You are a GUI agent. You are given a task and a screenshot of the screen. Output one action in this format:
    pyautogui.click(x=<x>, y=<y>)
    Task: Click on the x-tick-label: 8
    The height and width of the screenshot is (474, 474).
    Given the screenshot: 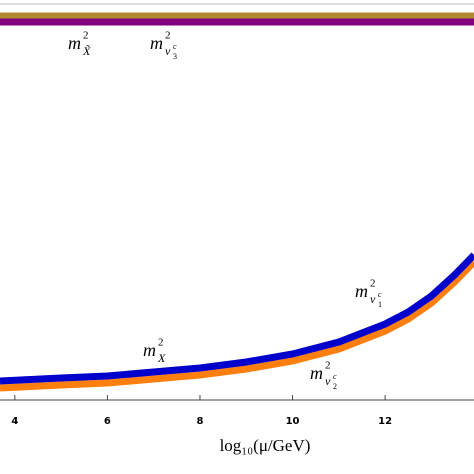 What is the action you would take?
    pyautogui.click(x=199, y=421)
    